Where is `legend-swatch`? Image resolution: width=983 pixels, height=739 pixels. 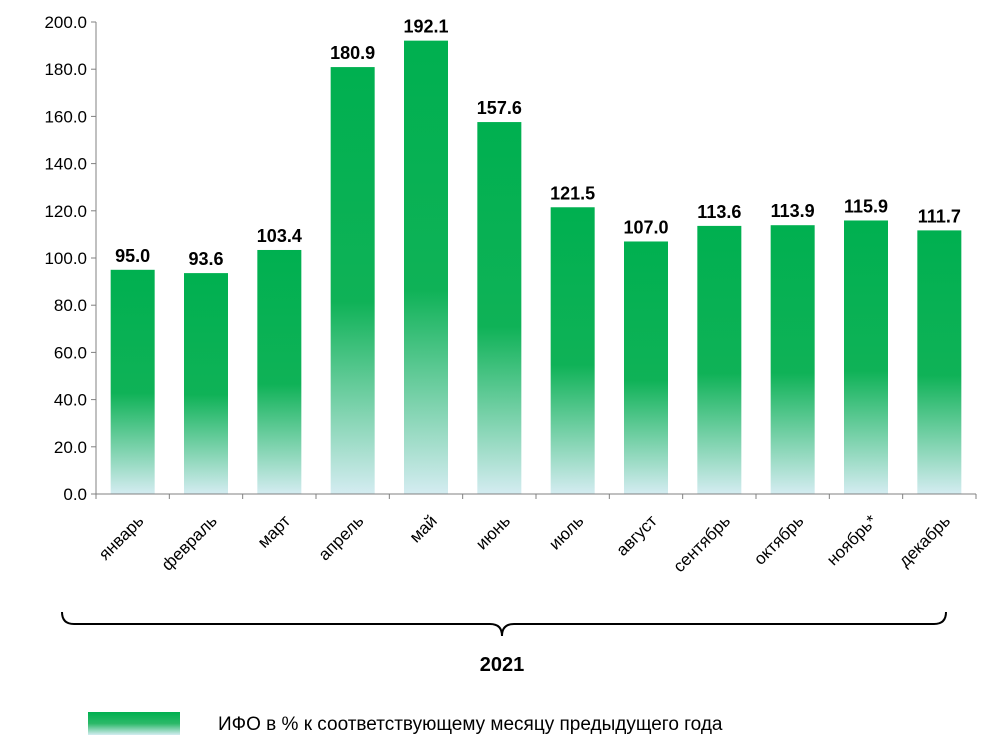 legend-swatch is located at coordinates (134, 723).